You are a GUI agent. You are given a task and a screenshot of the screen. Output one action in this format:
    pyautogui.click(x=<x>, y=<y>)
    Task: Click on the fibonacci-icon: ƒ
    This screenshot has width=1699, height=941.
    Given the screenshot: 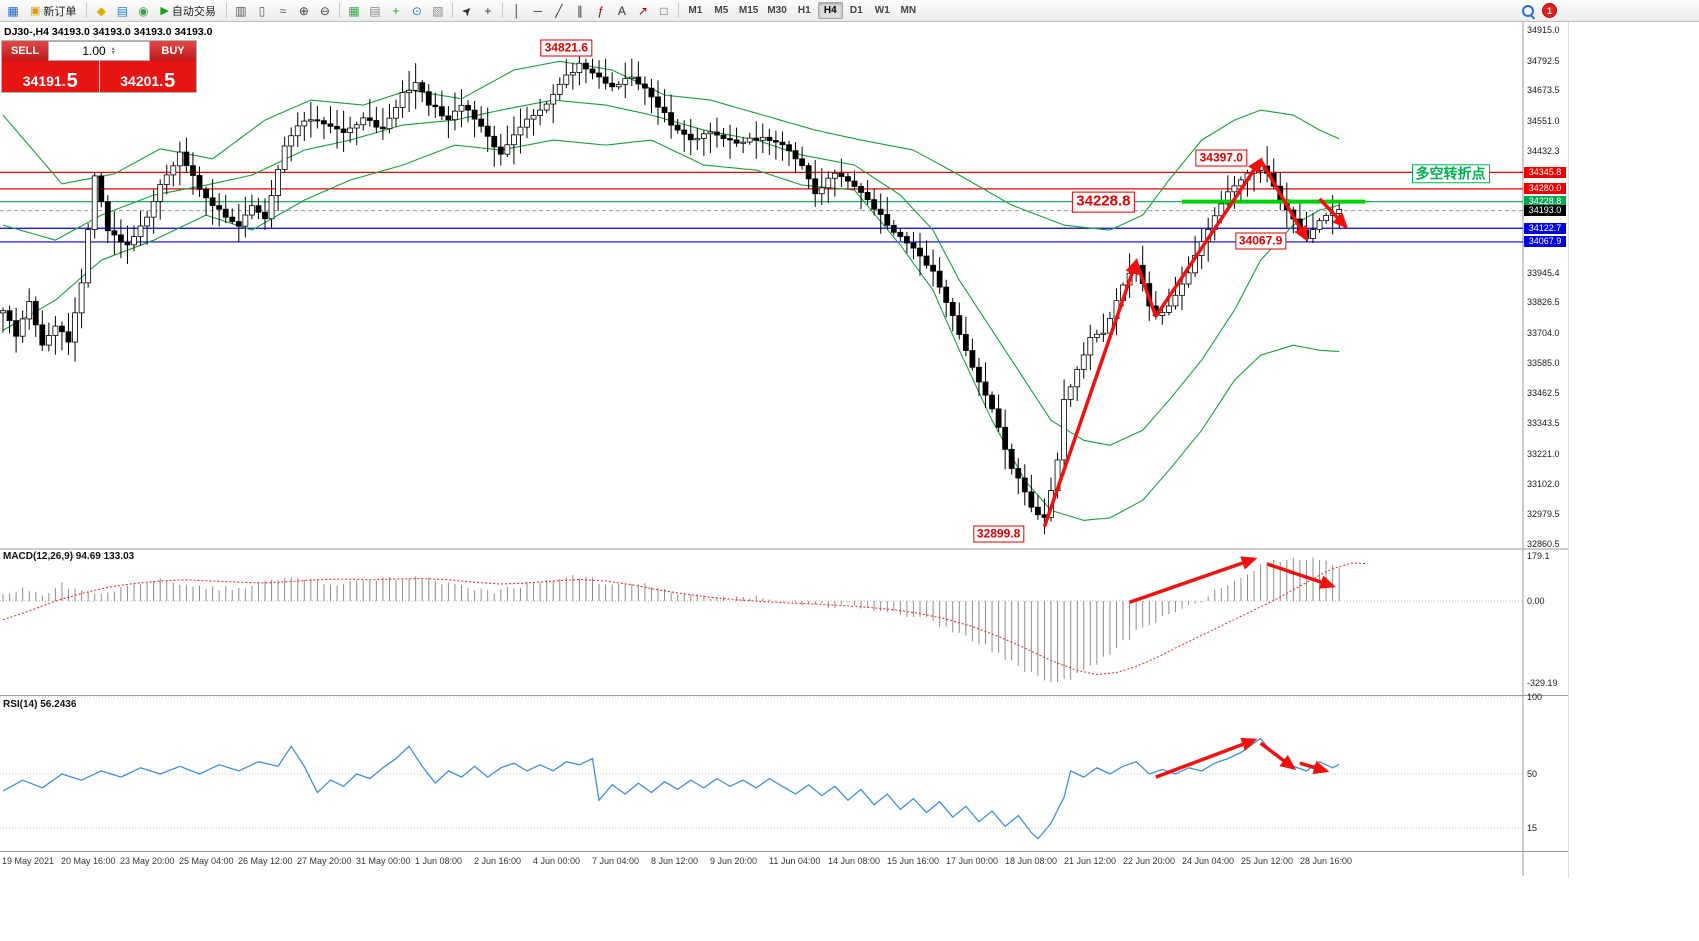 What is the action you would take?
    pyautogui.click(x=601, y=10)
    